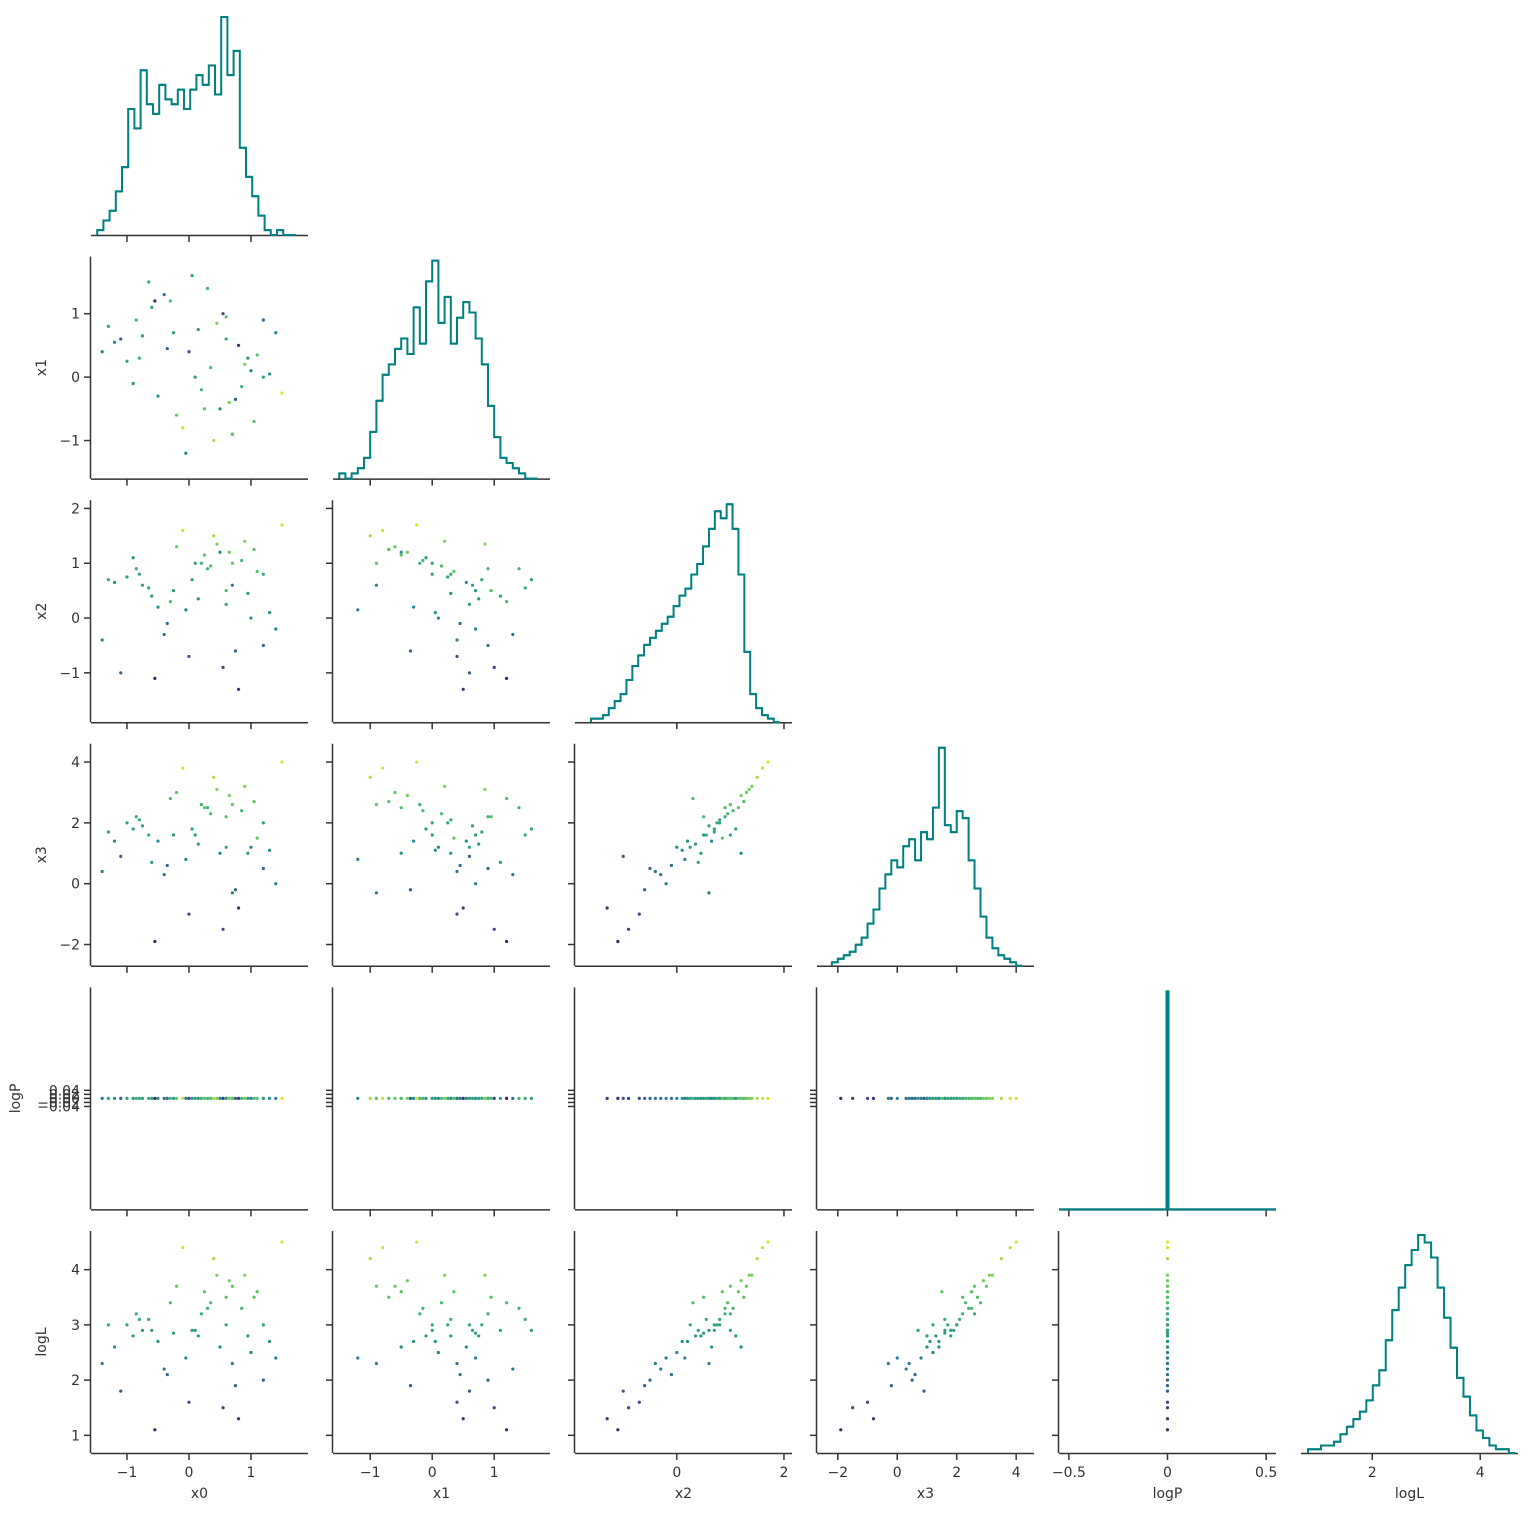 This screenshot has height=1513, width=1530. I want to click on hist-outline, so click(438, 369).